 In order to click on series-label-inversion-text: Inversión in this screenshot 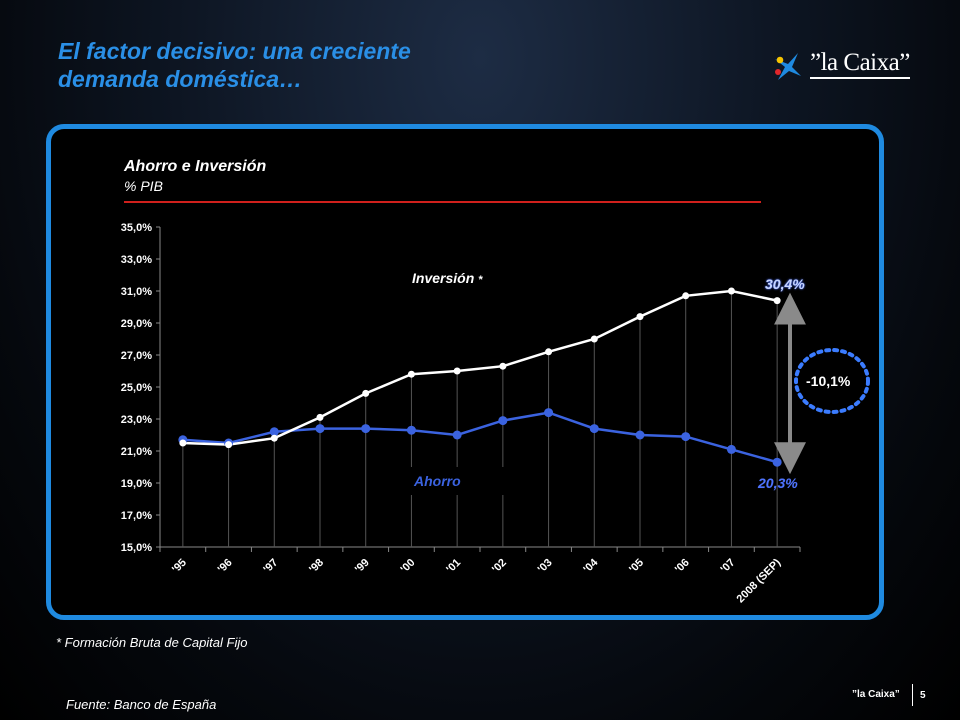, I will do `click(443, 278)`.